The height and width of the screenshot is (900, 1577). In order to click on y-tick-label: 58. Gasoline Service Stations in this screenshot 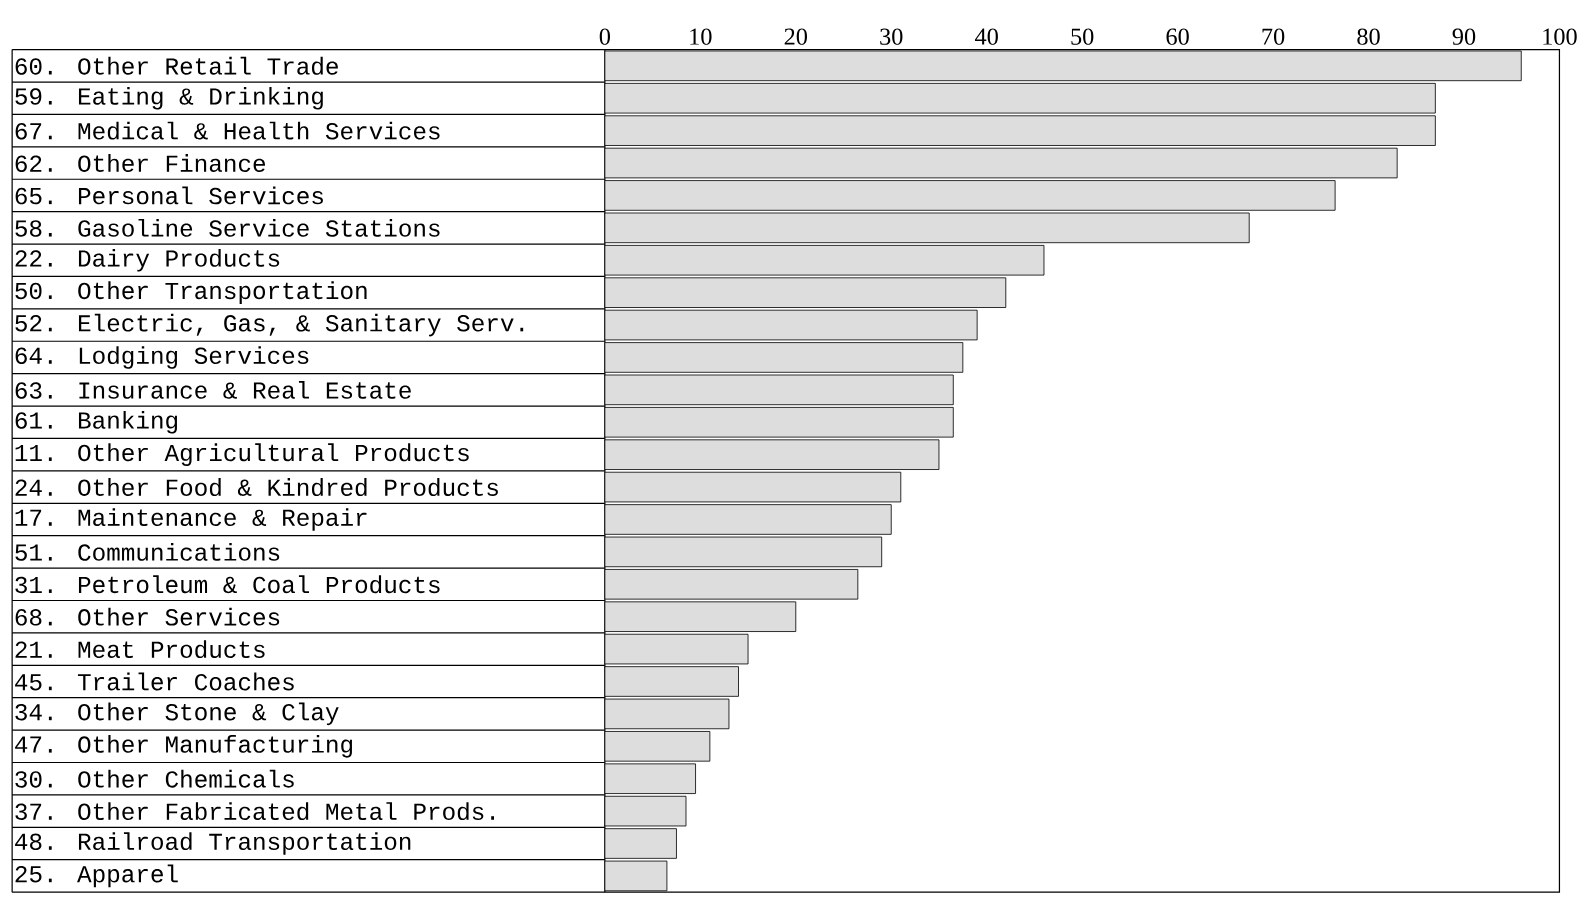, I will do `click(227, 227)`.